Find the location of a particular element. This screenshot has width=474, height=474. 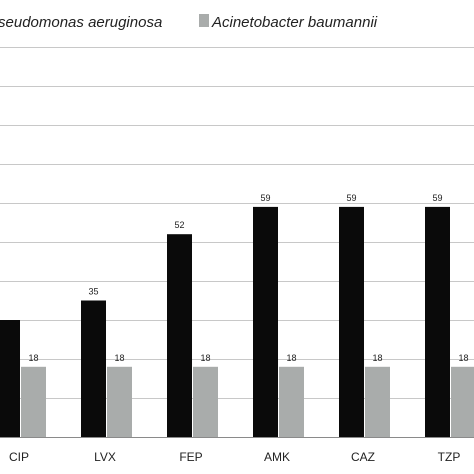

bar-acinetobacter-tzp is located at coordinates (462, 401).